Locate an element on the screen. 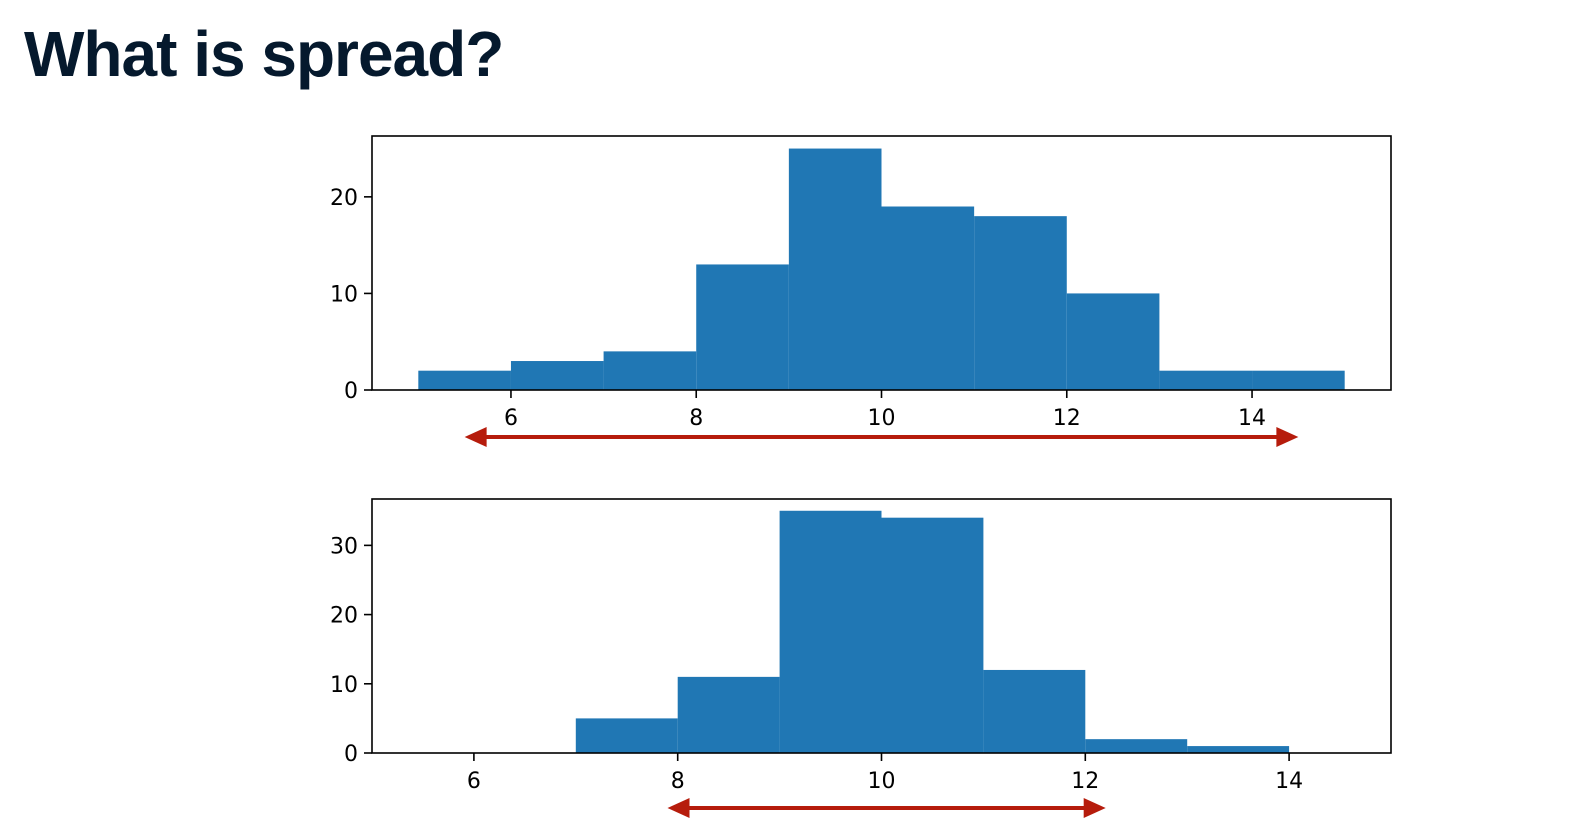  slide-title: What is spread? is located at coordinates (264, 54).